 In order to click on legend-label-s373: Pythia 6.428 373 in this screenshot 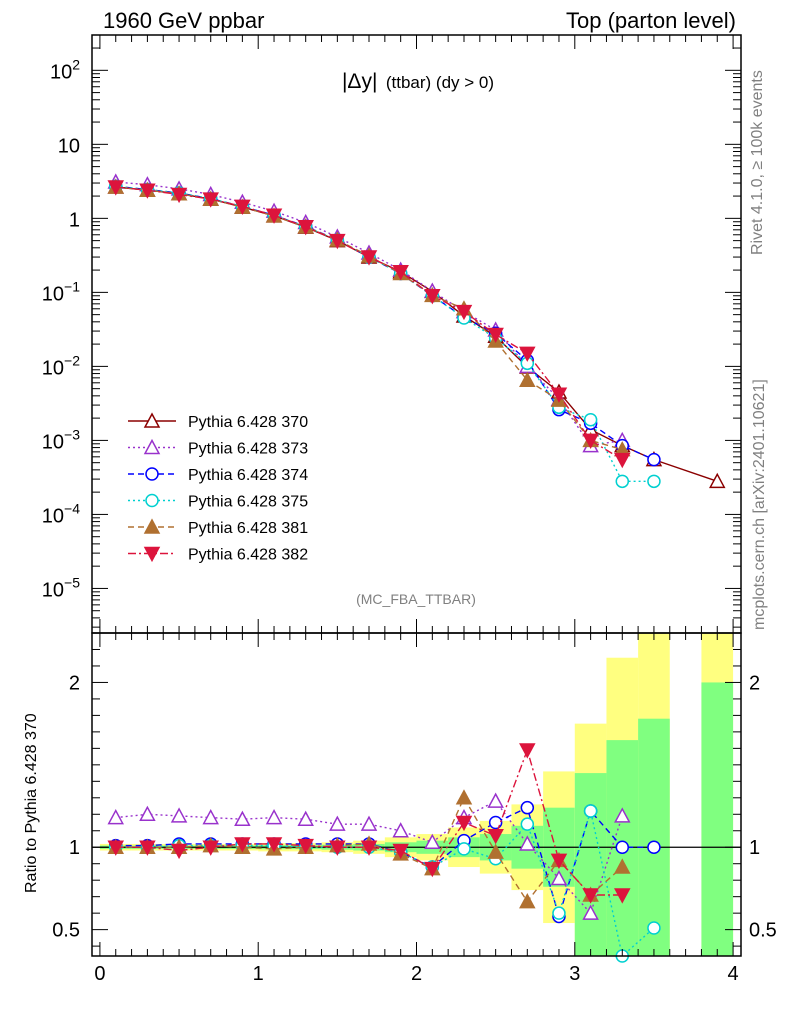, I will do `click(248, 449)`.